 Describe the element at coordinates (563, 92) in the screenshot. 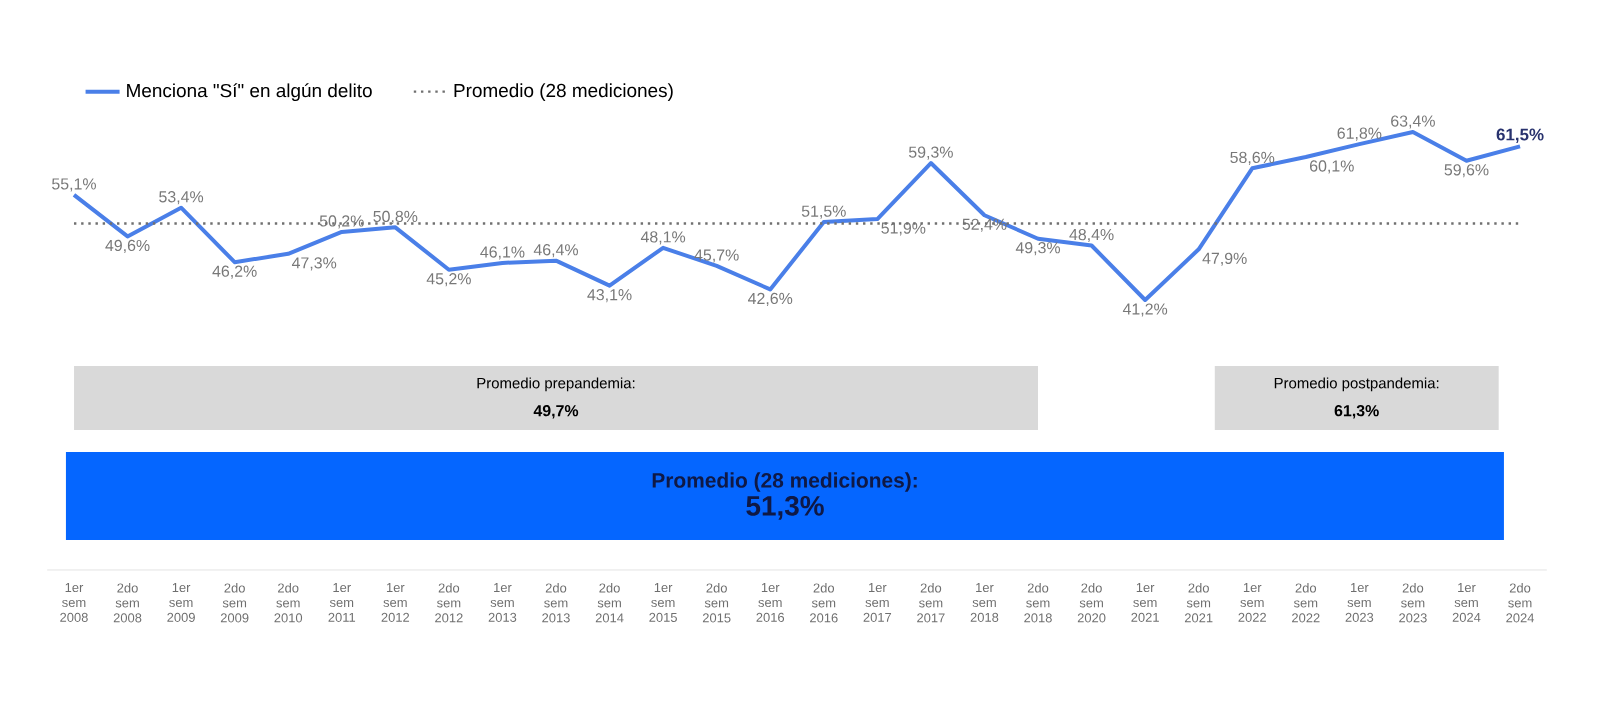

I see `legend-label: Promedio (28 mediciones)` at that location.